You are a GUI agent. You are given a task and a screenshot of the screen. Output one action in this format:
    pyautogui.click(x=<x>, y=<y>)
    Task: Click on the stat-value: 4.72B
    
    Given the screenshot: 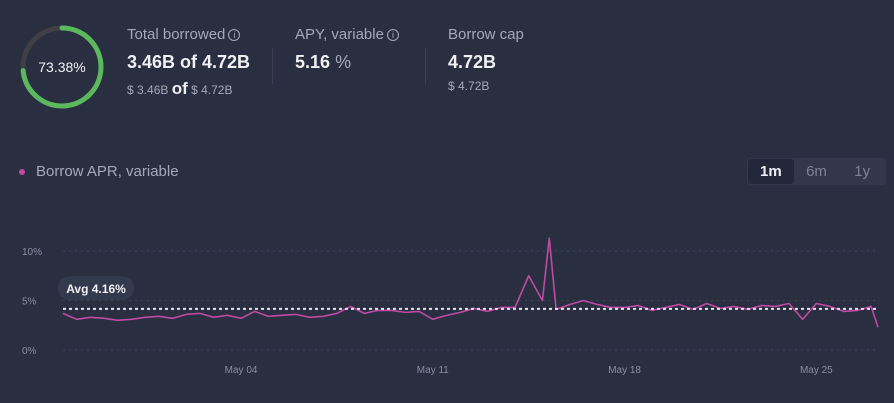 What is the action you would take?
    pyautogui.click(x=472, y=62)
    